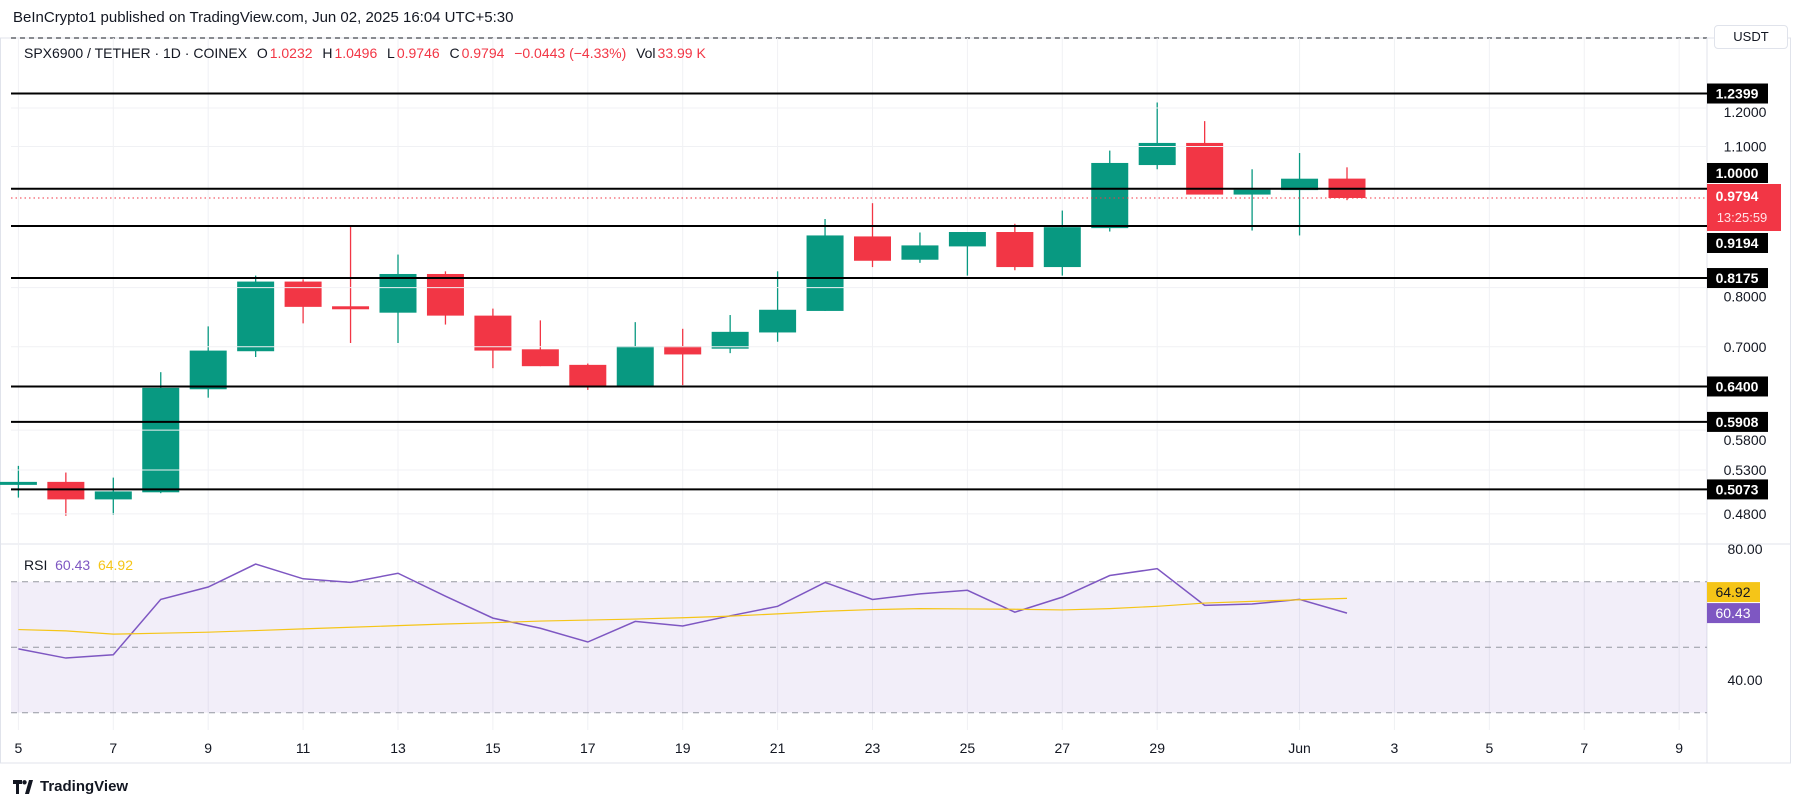  I want to click on high-label: H, so click(327, 53).